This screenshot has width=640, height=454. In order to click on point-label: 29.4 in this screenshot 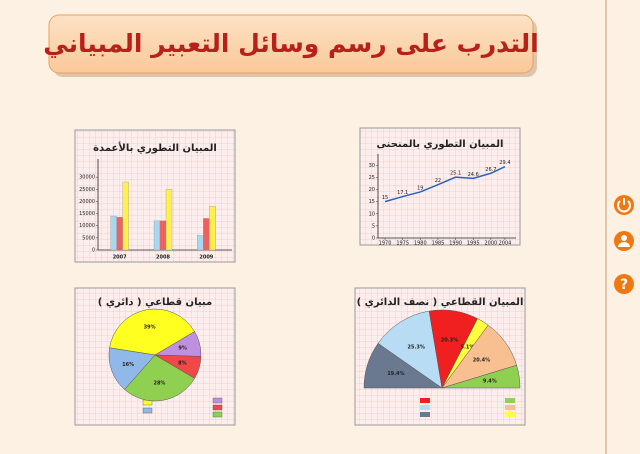, I will do `click(504, 163)`.